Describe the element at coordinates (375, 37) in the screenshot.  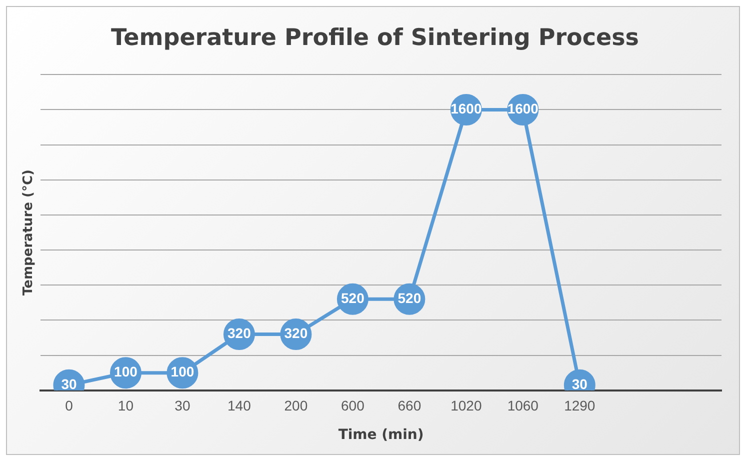
I see `chart-title: Temperature Profile of Sintering Process` at that location.